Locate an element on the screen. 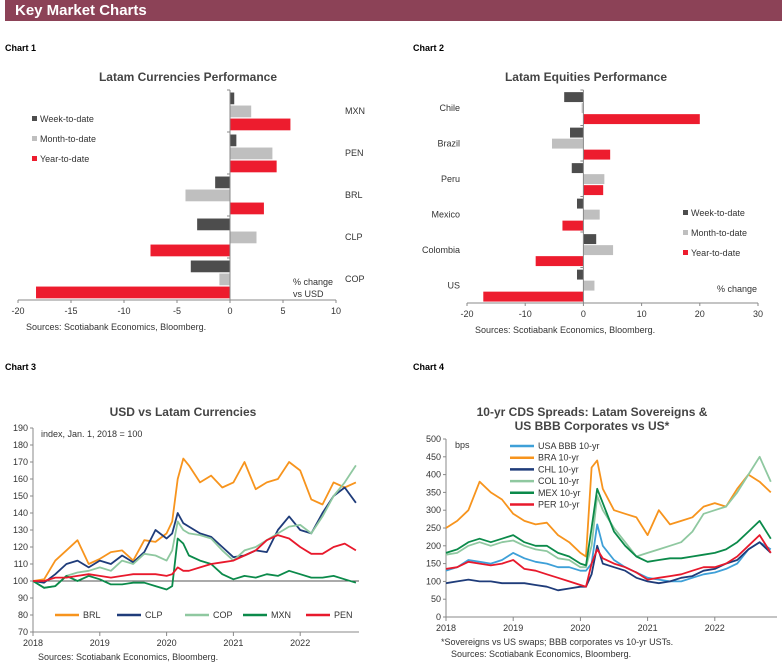  category-label: Peru is located at coordinates (450, 179).